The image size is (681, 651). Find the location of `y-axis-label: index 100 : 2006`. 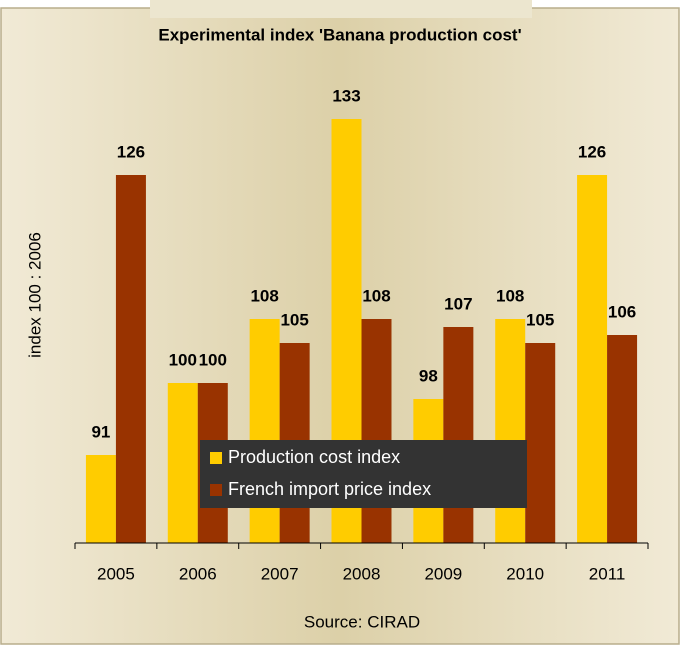

y-axis-label: index 100 : 2006 is located at coordinates (34, 295).